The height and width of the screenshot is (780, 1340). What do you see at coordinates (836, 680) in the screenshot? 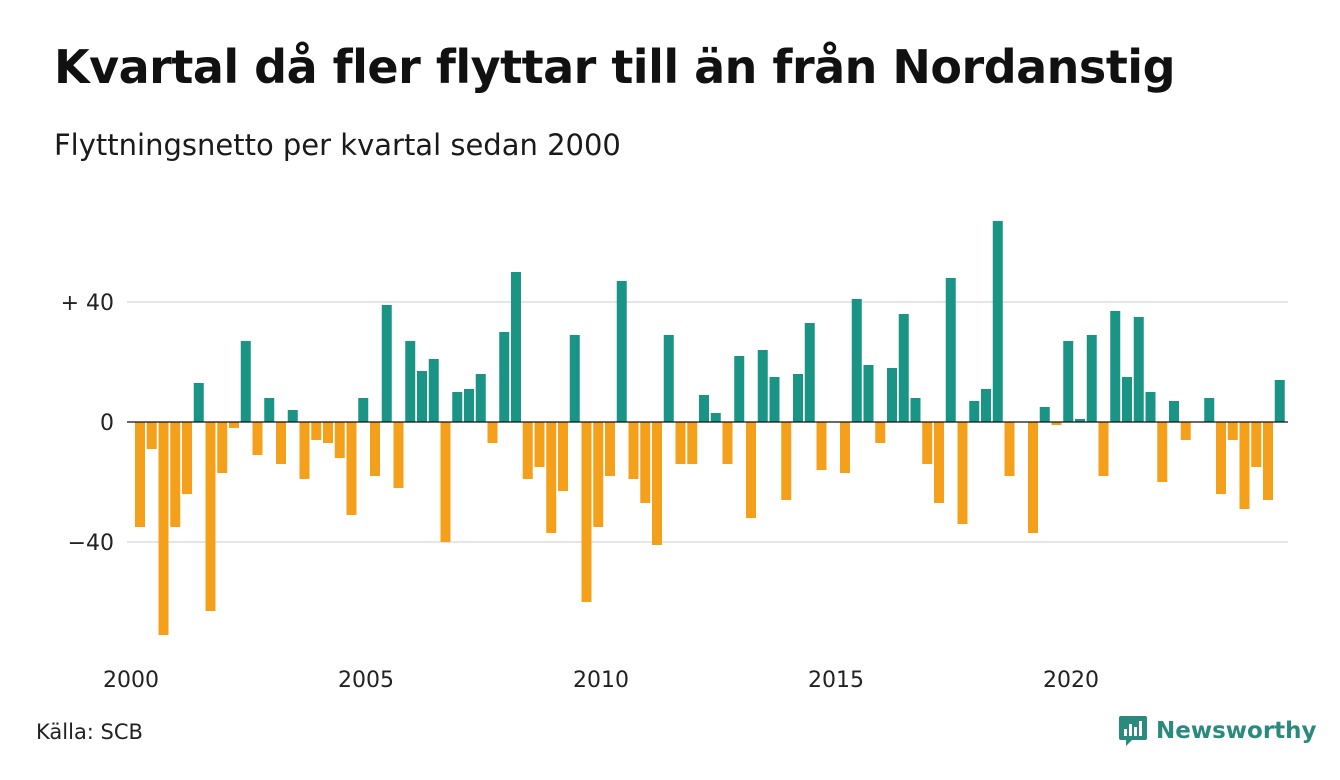
I see `x-tick-label: 2015` at bounding box center [836, 680].